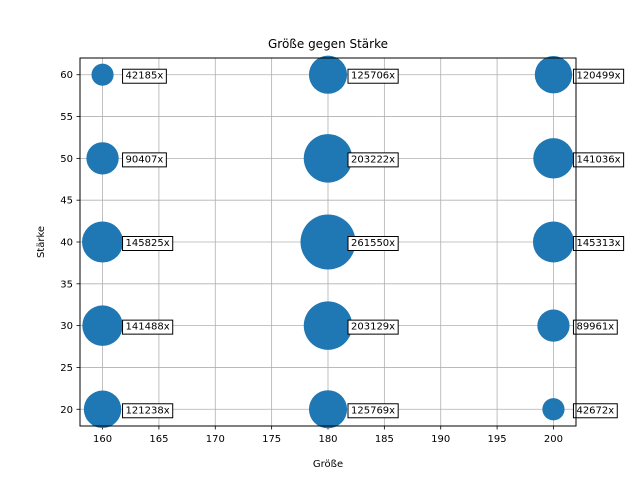 The image size is (640, 480). I want to click on x-tick-label: 165, so click(158, 439).